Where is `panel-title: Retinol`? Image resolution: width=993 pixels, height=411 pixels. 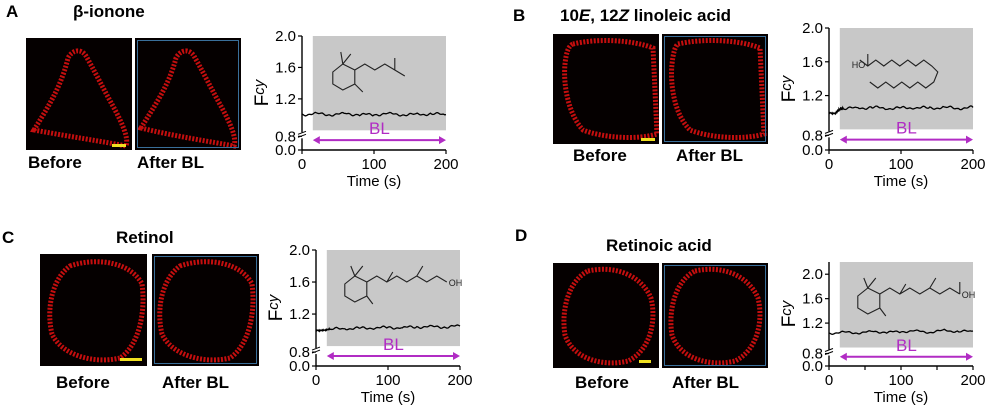
panel-title: Retinol is located at coordinates (145, 237).